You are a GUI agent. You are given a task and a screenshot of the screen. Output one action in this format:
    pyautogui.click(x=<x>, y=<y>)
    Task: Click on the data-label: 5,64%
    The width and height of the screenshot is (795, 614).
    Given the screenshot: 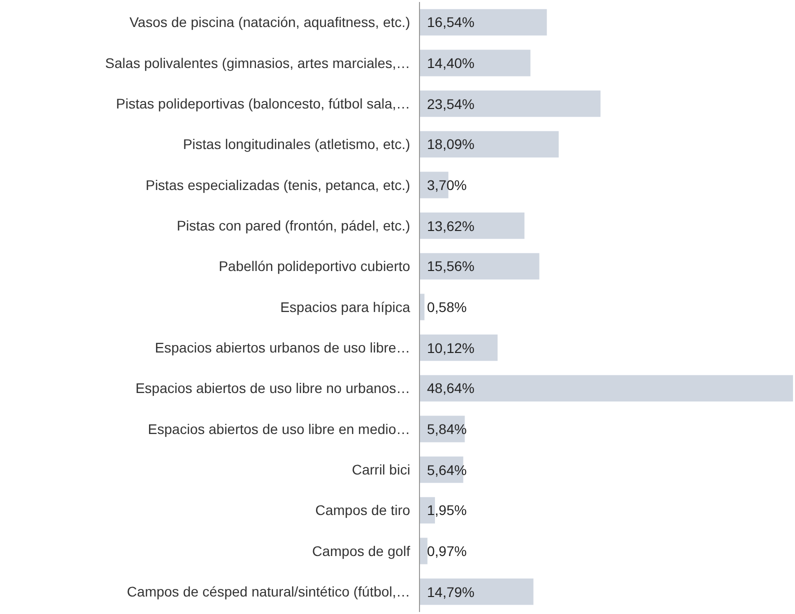 What is the action you would take?
    pyautogui.click(x=447, y=470)
    